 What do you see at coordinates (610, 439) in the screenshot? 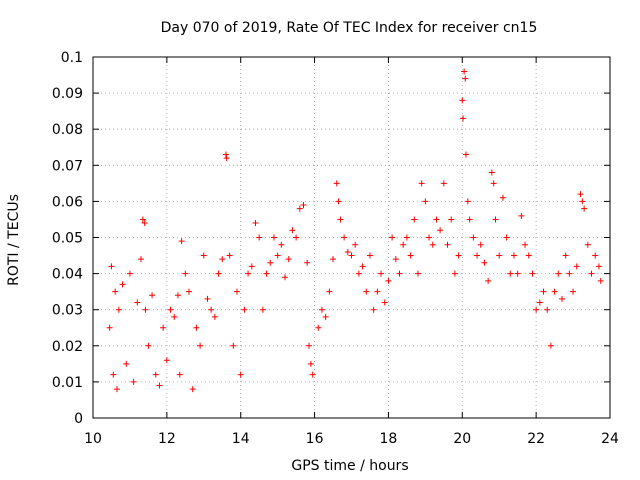
I see `x-tick-label: 24` at bounding box center [610, 439].